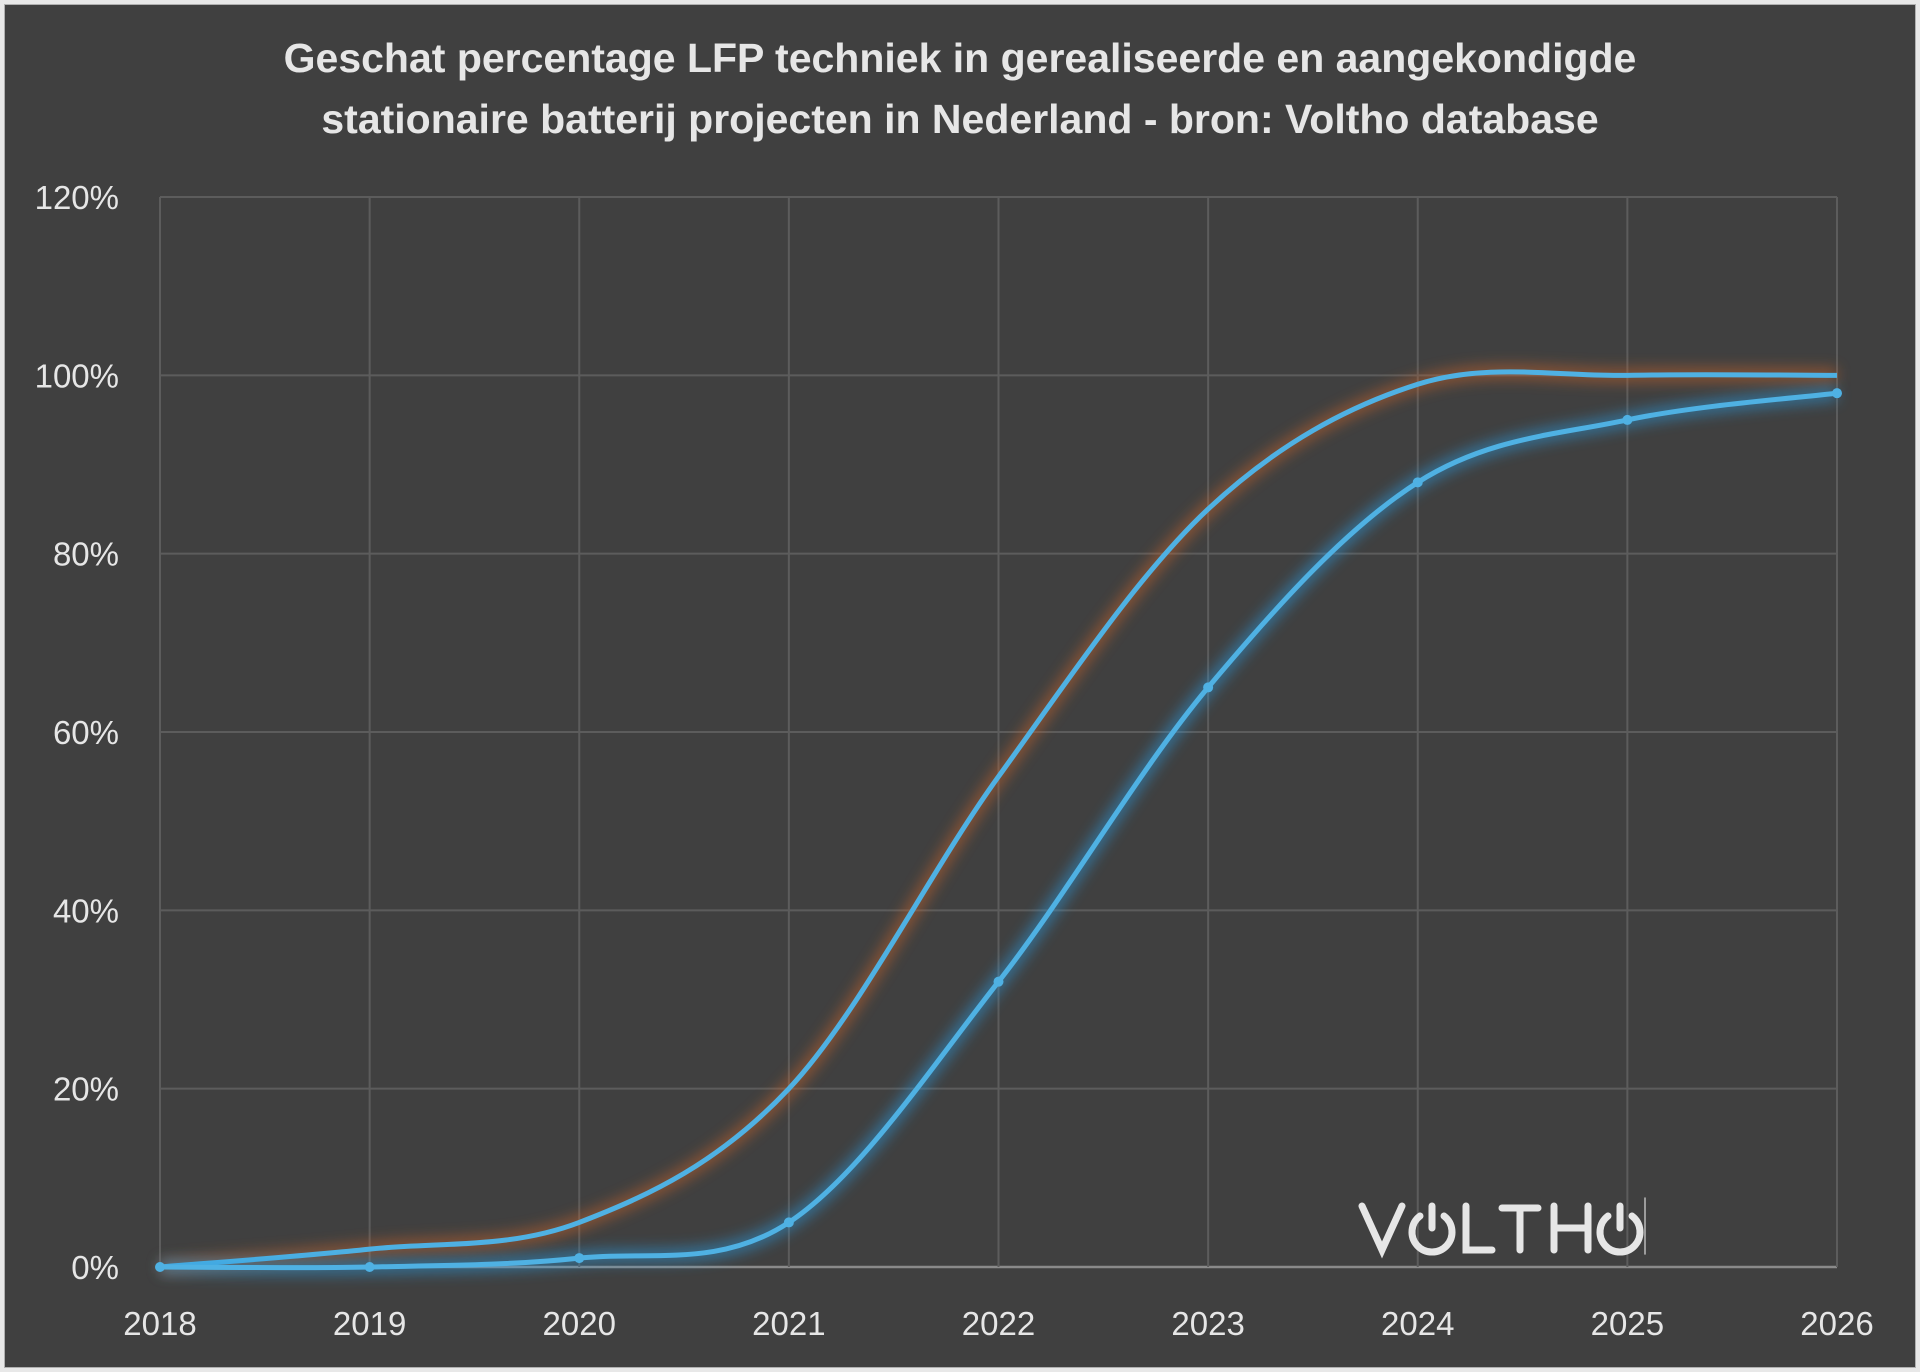 The height and width of the screenshot is (1372, 1920). What do you see at coordinates (369, 1323) in the screenshot?
I see `x-tick-label: 2019` at bounding box center [369, 1323].